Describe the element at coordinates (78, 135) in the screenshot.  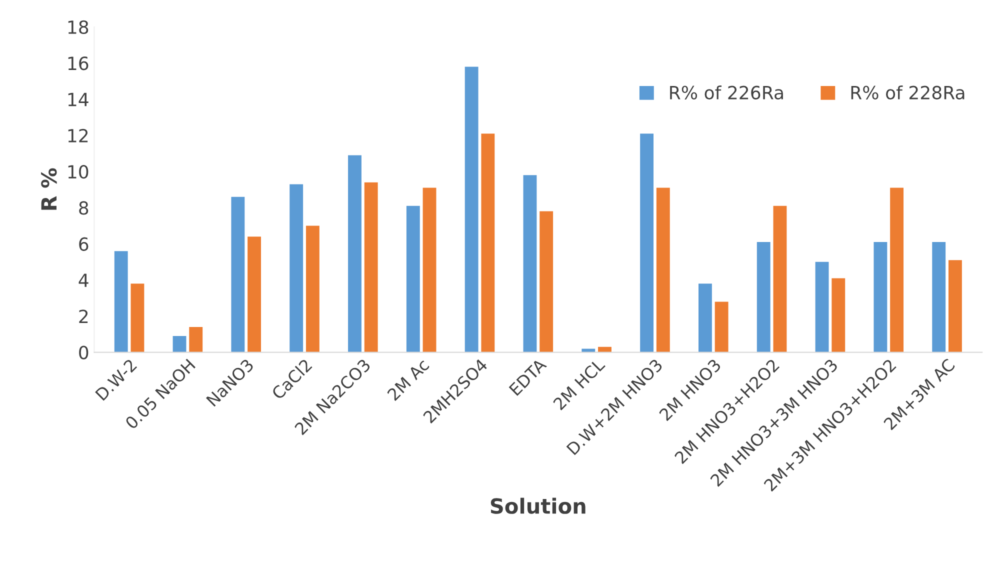
I see `y-tick-label: 12` at that location.